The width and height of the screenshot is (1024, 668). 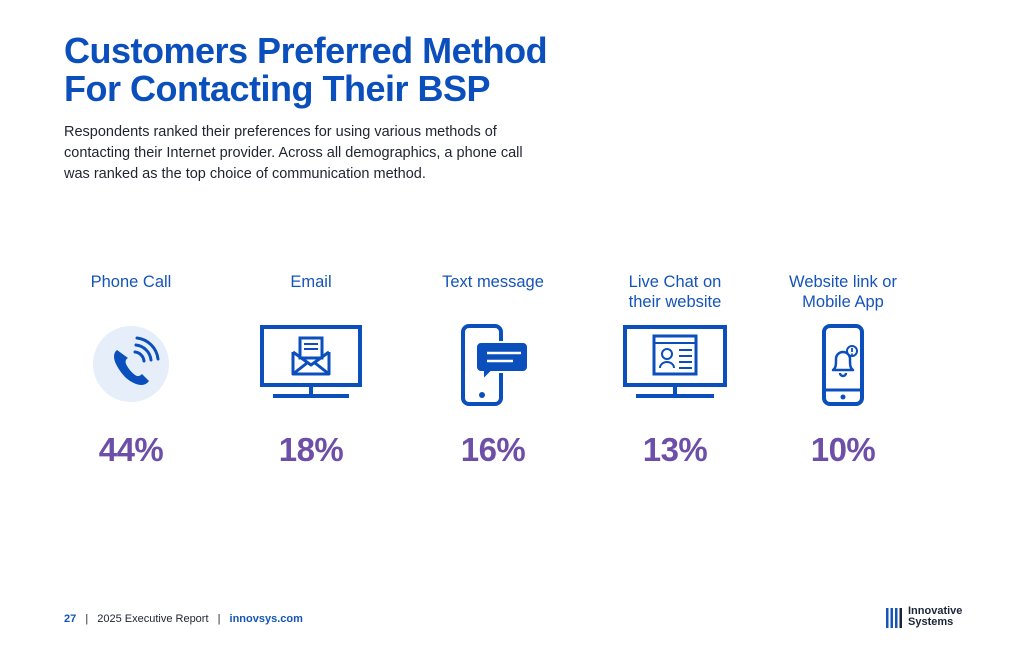 I want to click on monitor-email-icon, so click(x=311, y=367).